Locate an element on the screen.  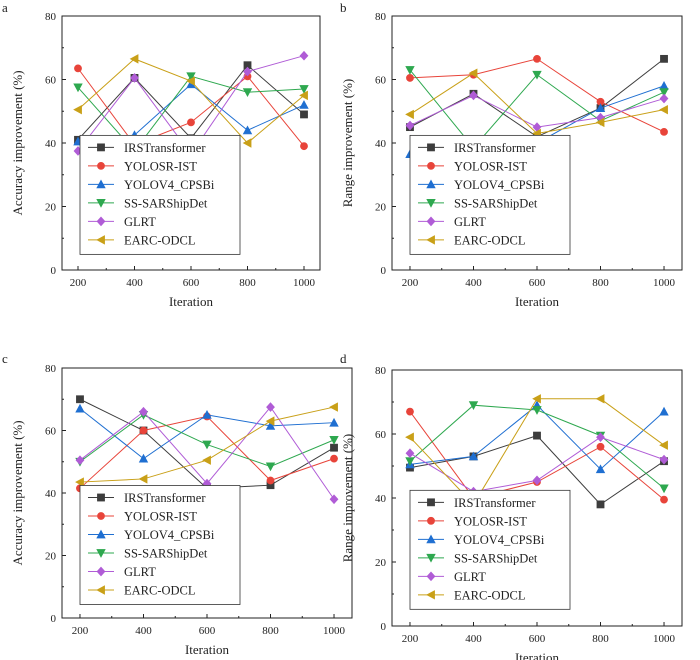
x-tick-label: 200 is located at coordinates (78, 283).